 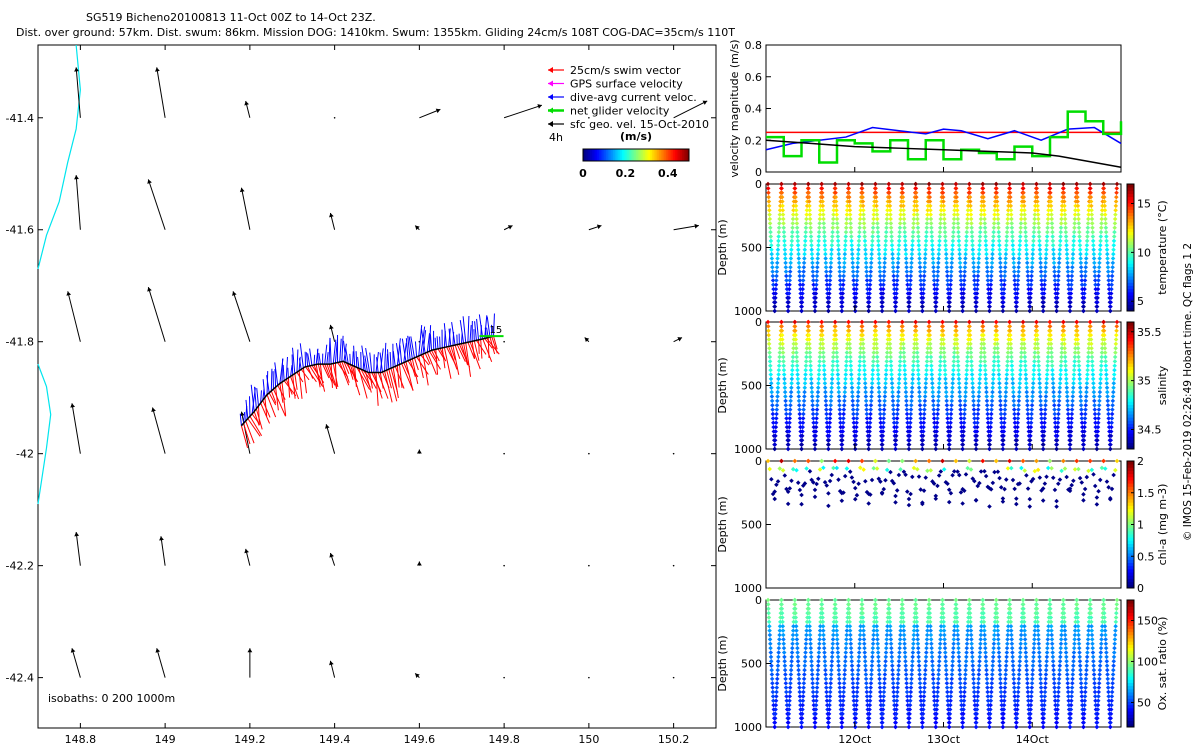 I want to click on geo-vector-dot, so click(x=673, y=677).